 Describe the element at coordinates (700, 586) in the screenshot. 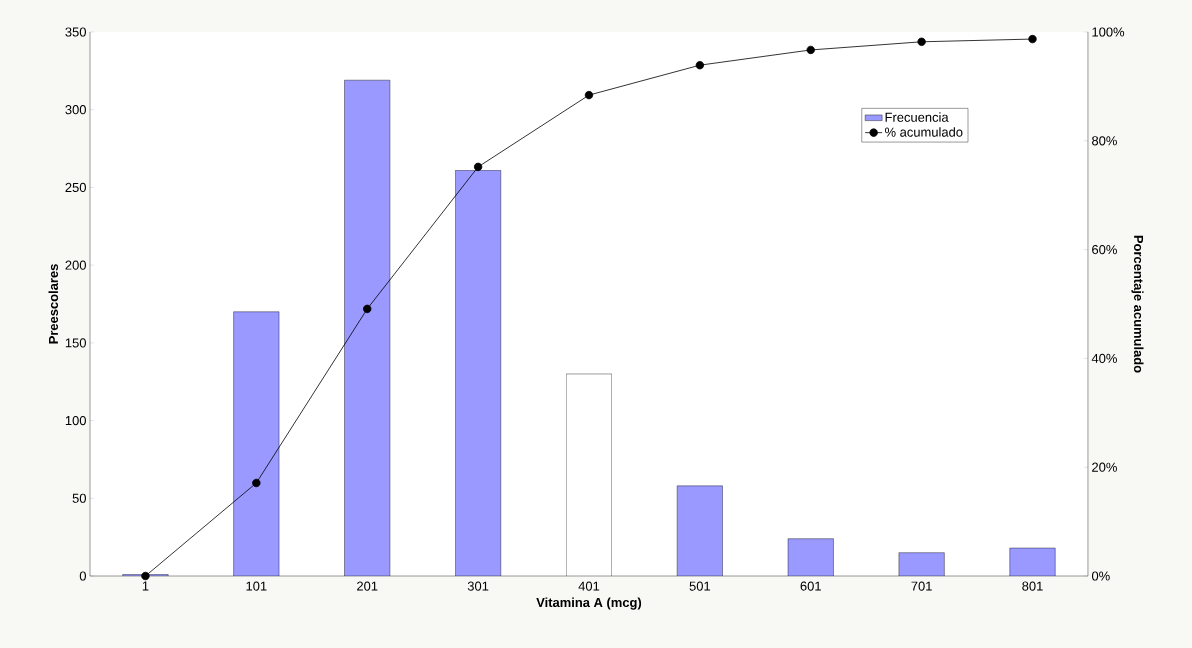

I see `x-tick-label: 501` at that location.